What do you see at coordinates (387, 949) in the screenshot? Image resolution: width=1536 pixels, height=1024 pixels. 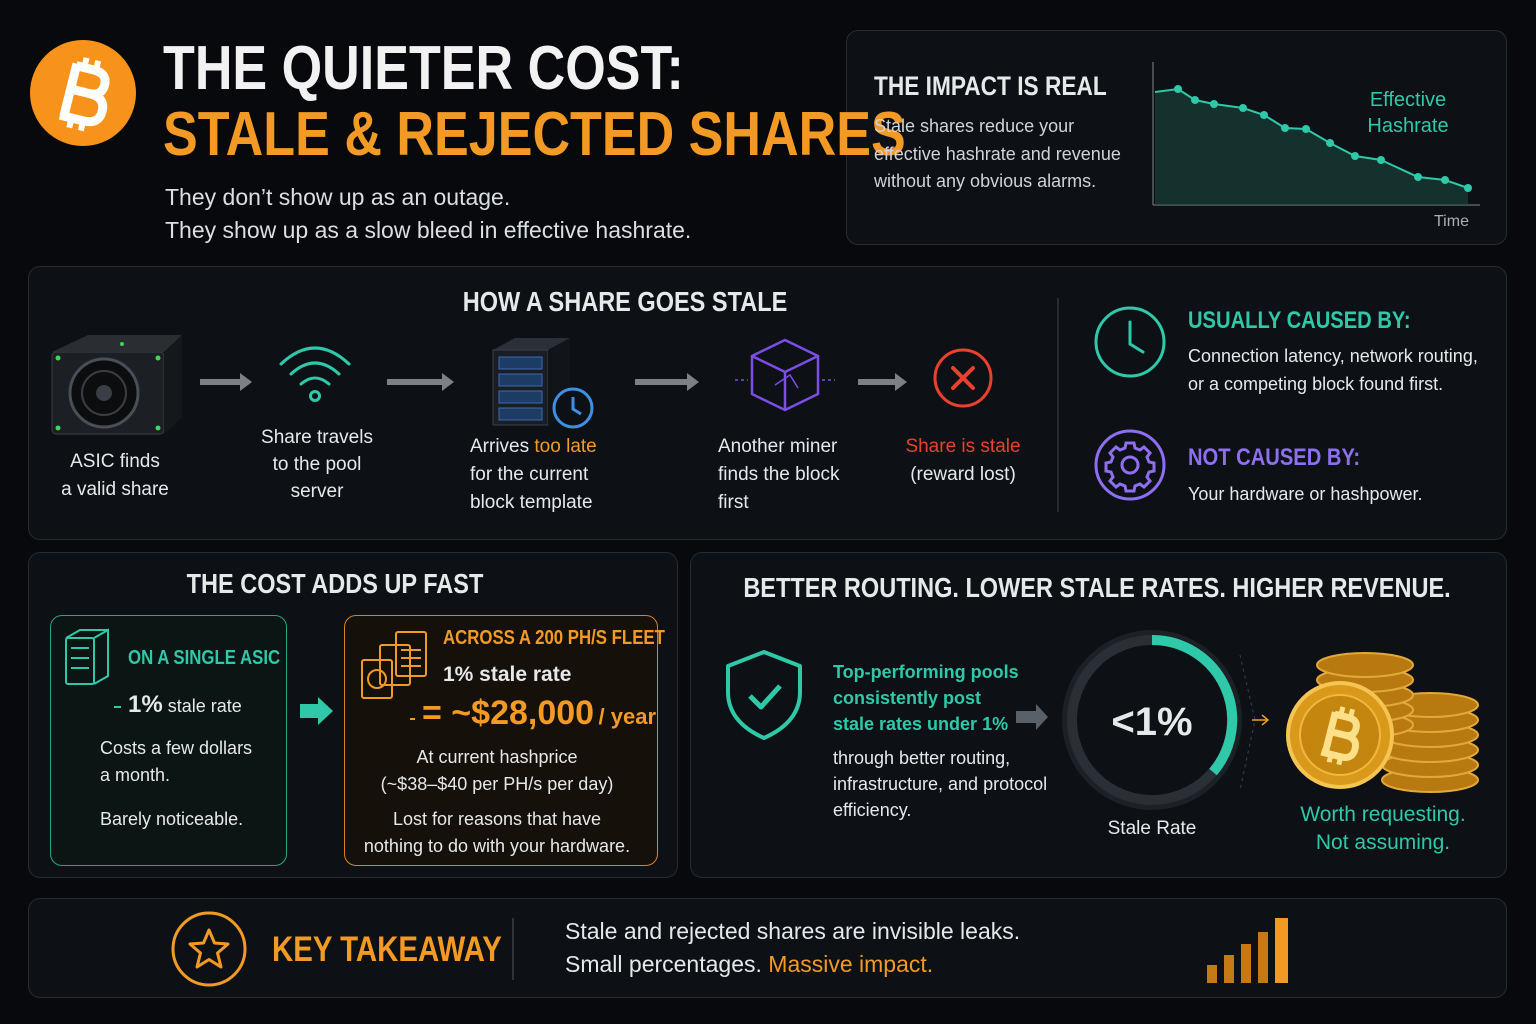 I see `heading: KEY TAKEAWAY` at bounding box center [387, 949].